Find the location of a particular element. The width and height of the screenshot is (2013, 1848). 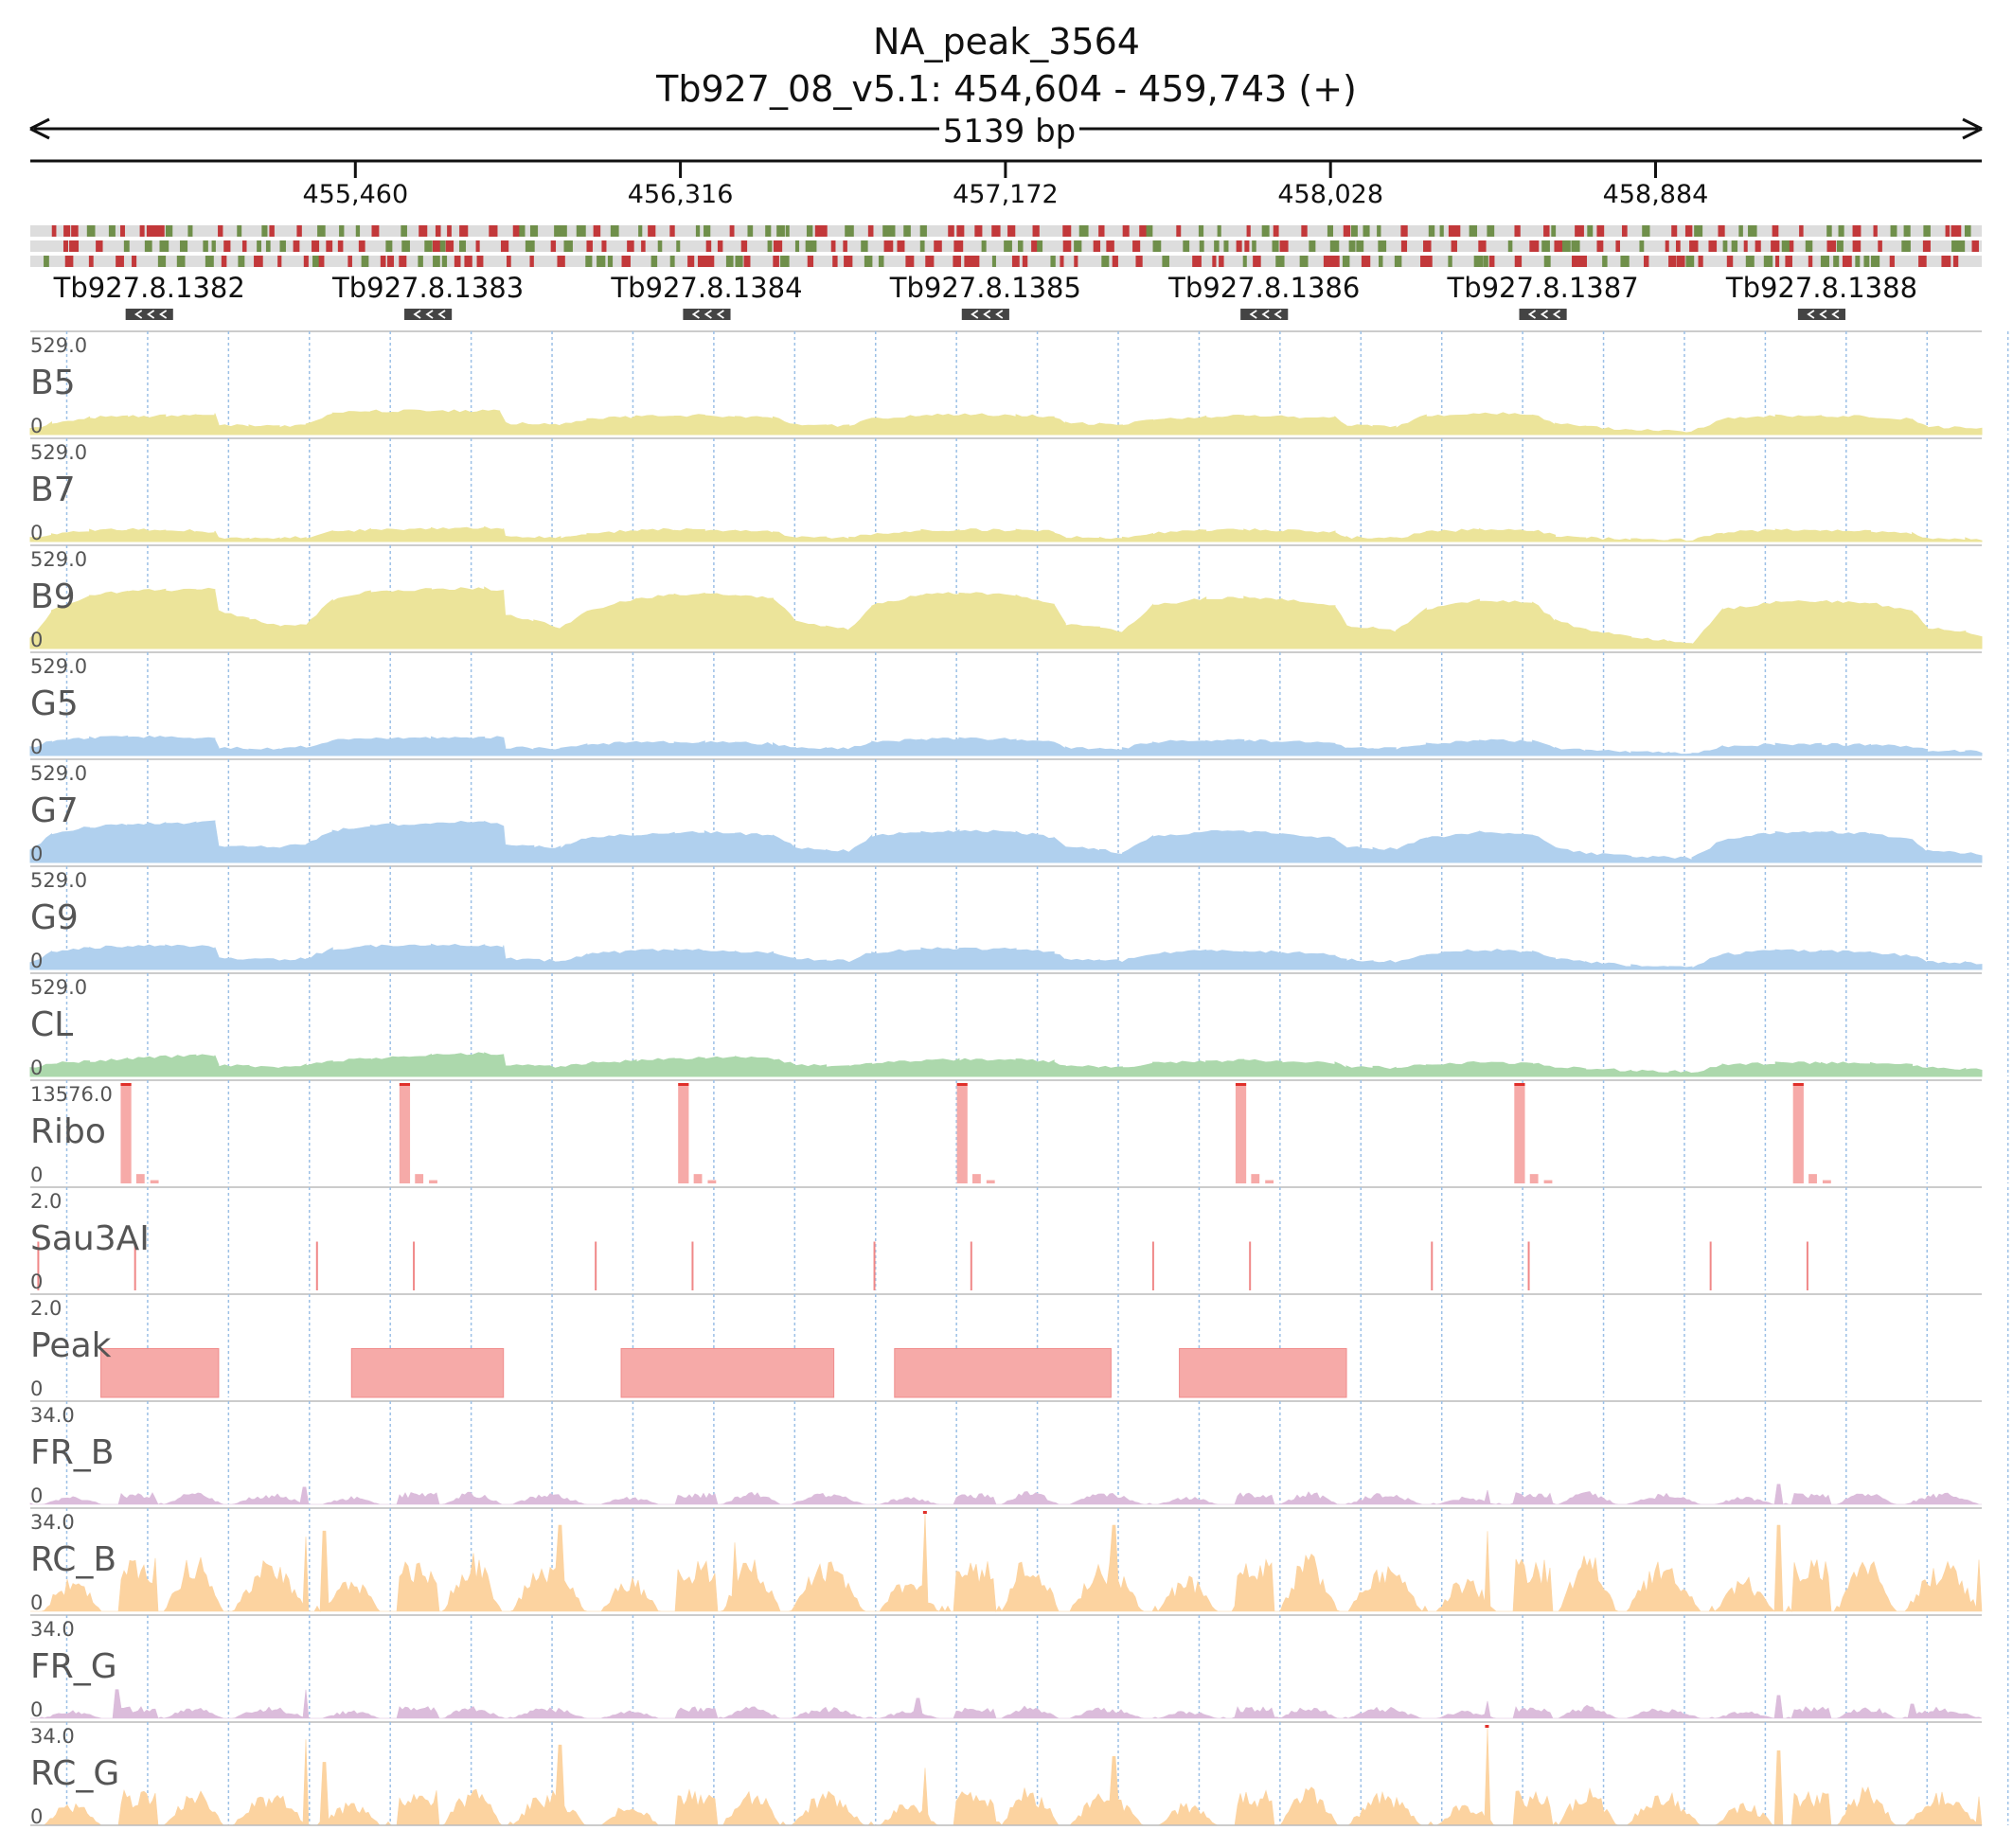

span-arrow-left-icon is located at coordinates (39, 128).